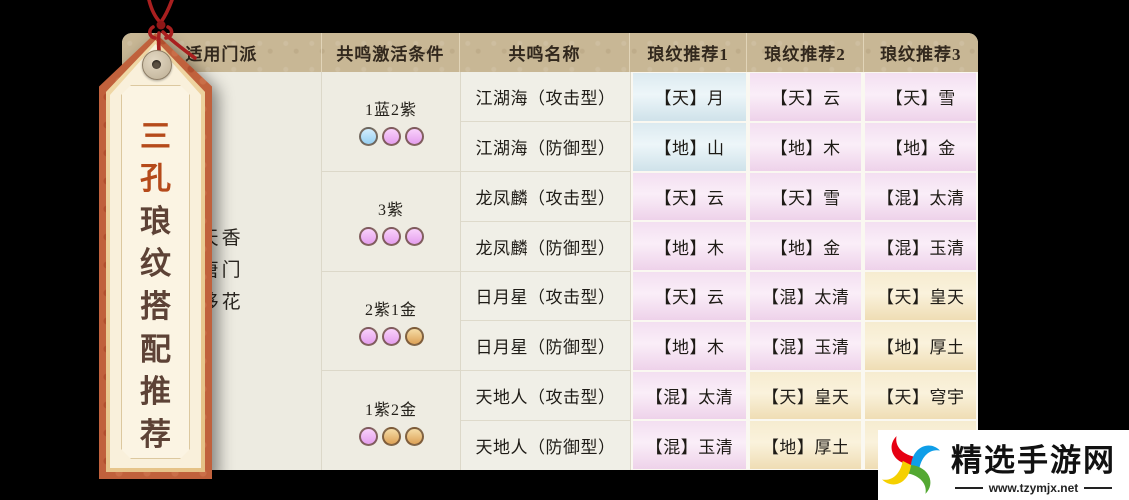  What do you see at coordinates (391, 420) in the screenshot?
I see `activation-condition-cell: 1紫2金` at bounding box center [391, 420].